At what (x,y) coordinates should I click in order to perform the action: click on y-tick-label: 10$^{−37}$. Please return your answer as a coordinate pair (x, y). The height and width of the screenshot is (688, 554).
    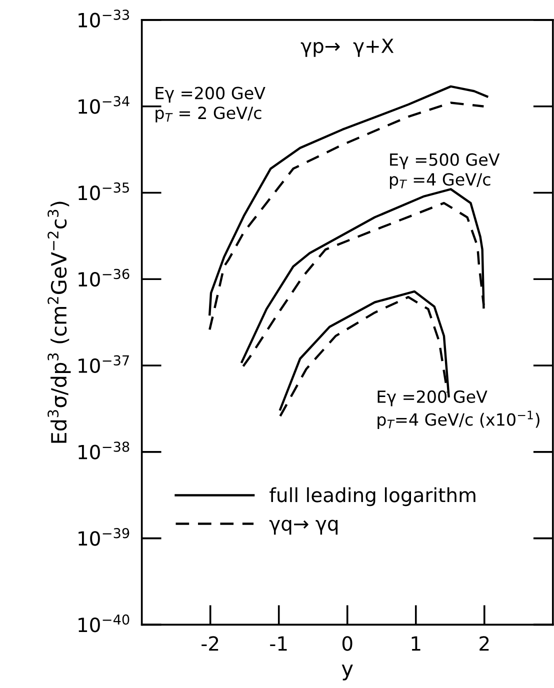
    Looking at the image, I should click on (103, 364).